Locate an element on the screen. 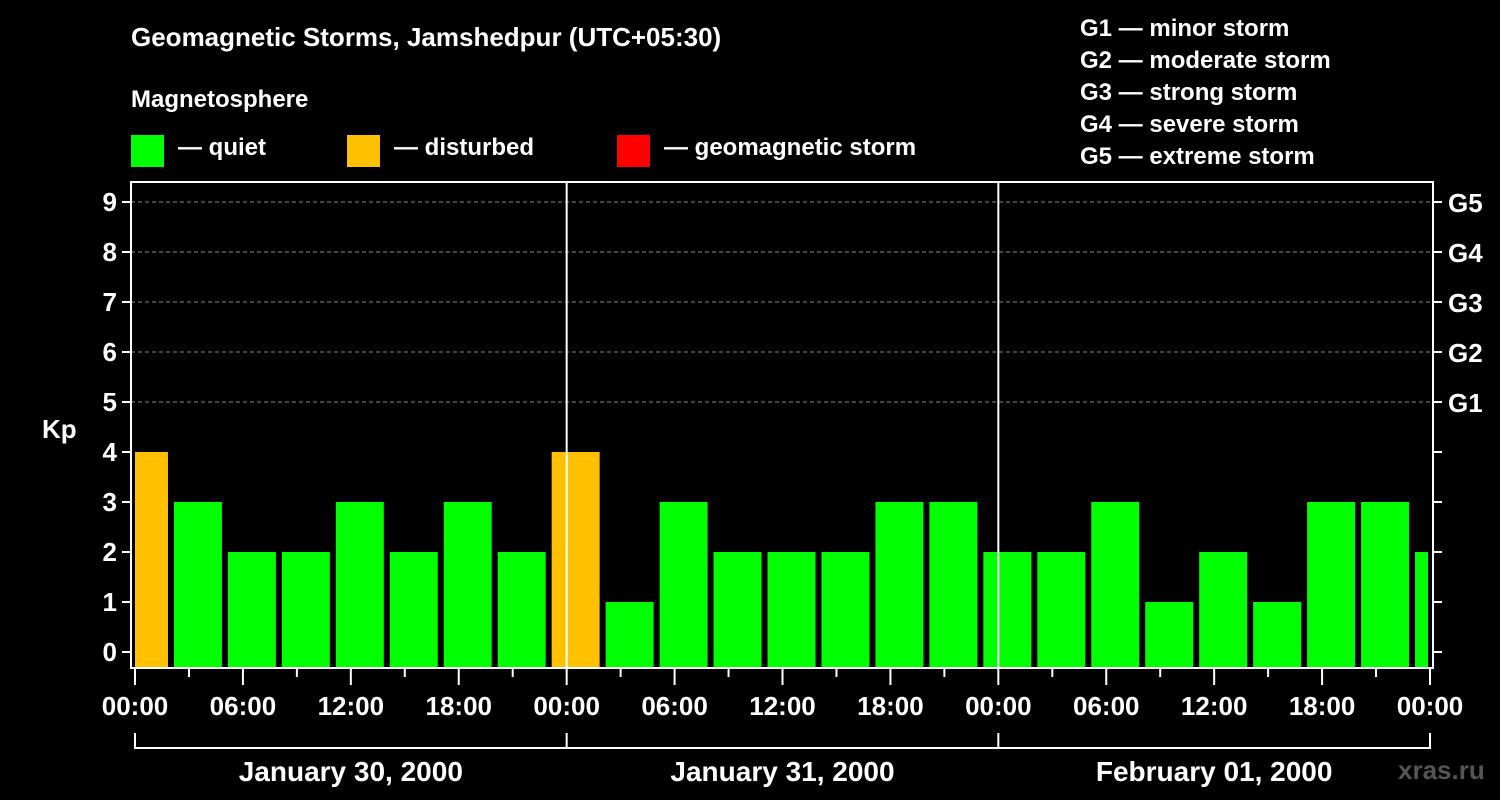  watermark: xras.ru is located at coordinates (1441, 770).